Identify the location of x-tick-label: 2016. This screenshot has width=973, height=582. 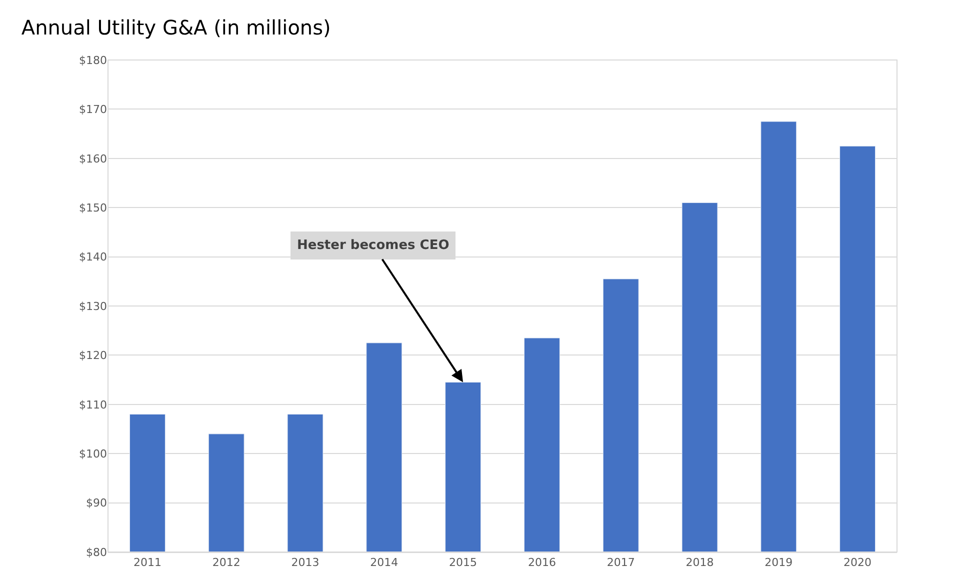
(542, 563).